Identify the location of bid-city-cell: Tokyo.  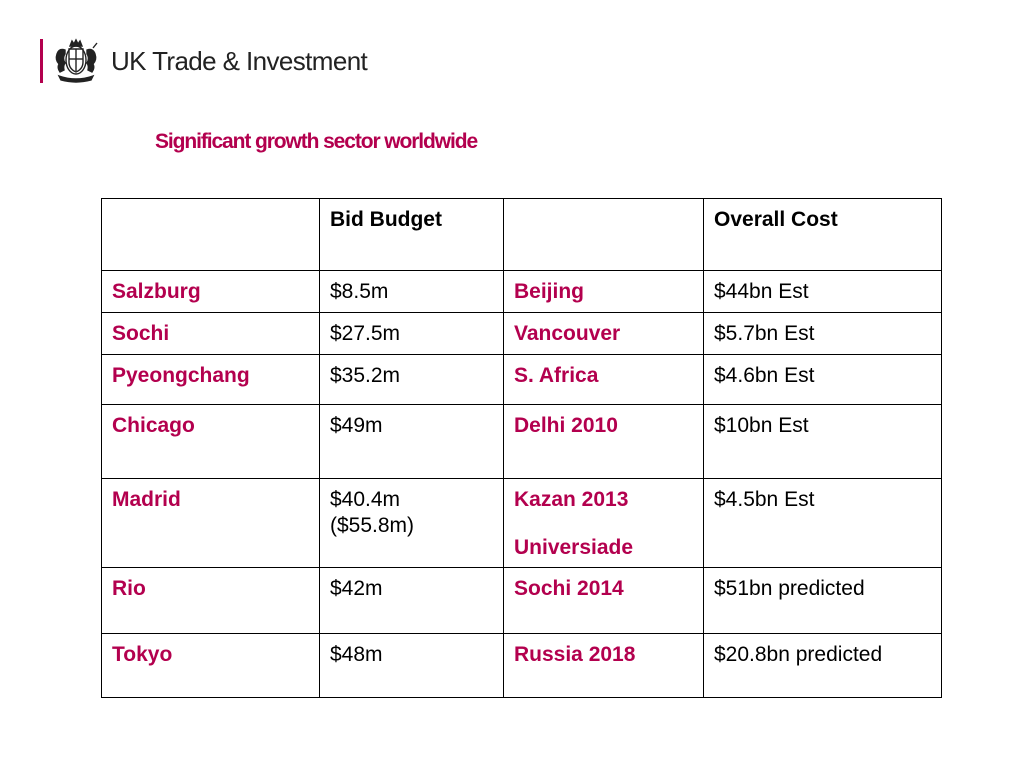
(210, 665).